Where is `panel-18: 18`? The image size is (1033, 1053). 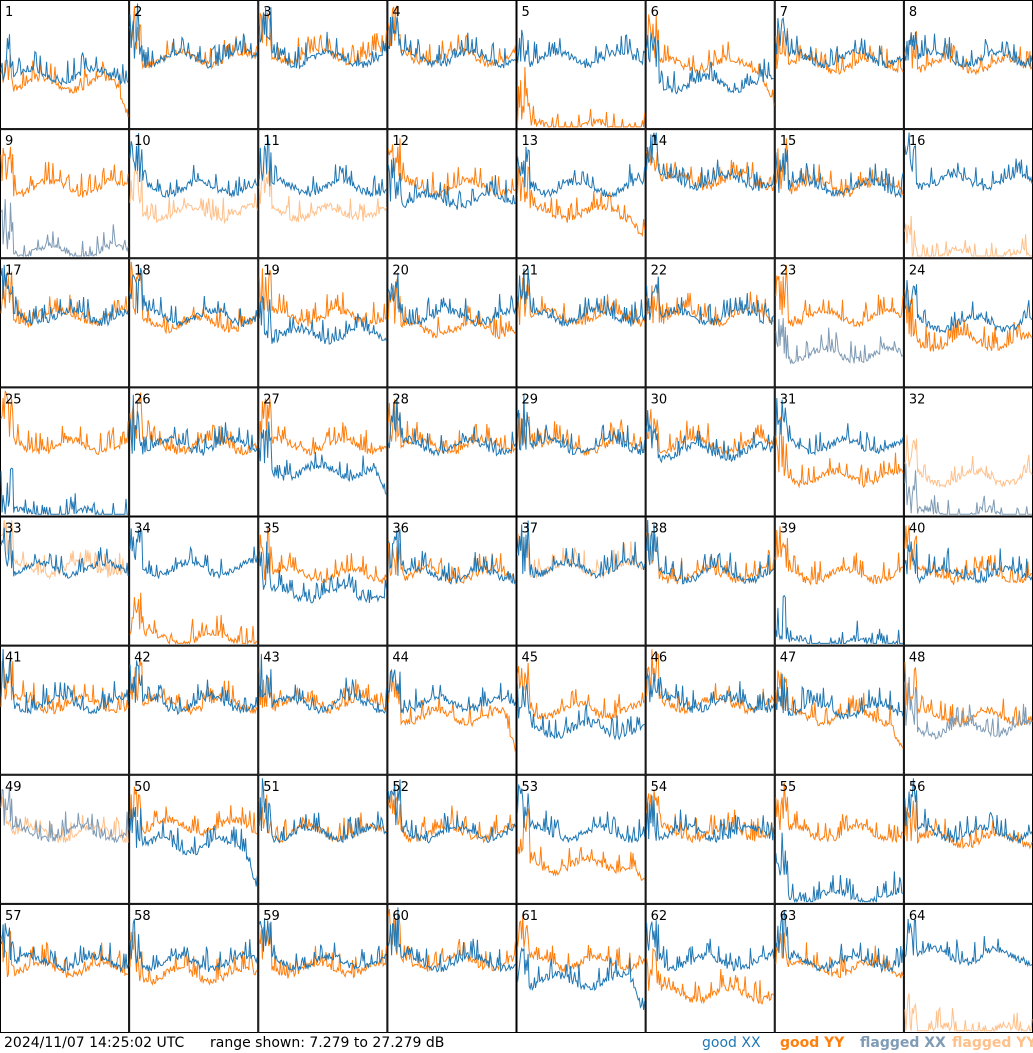
panel-18: 18 is located at coordinates (194, 323).